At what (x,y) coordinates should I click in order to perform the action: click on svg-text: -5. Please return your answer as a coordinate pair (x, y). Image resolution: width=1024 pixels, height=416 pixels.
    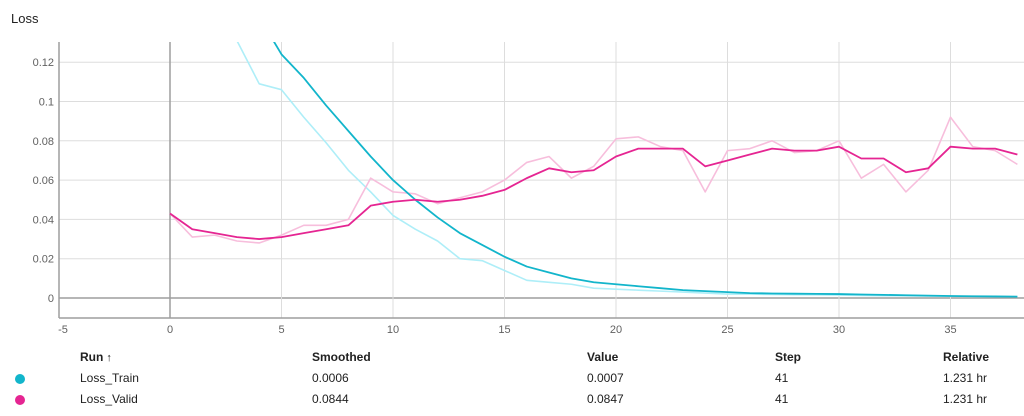
    Looking at the image, I should click on (63, 330).